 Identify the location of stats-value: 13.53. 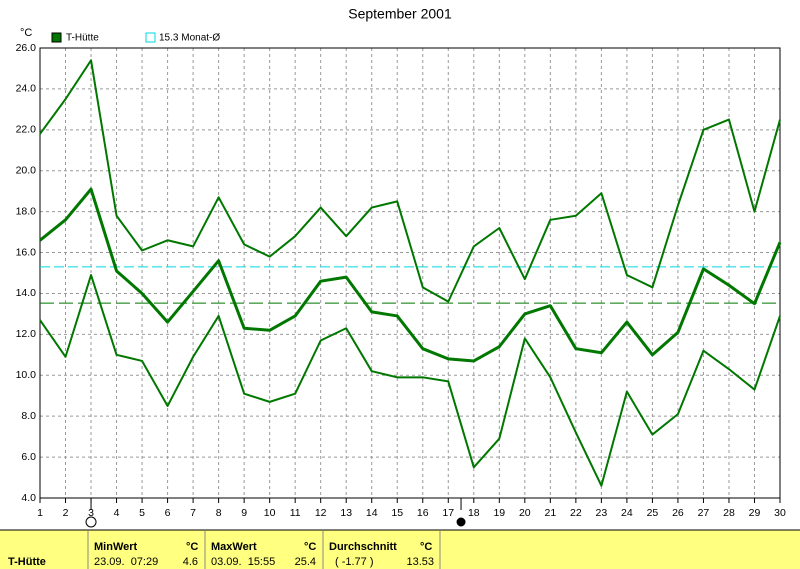
(420, 562).